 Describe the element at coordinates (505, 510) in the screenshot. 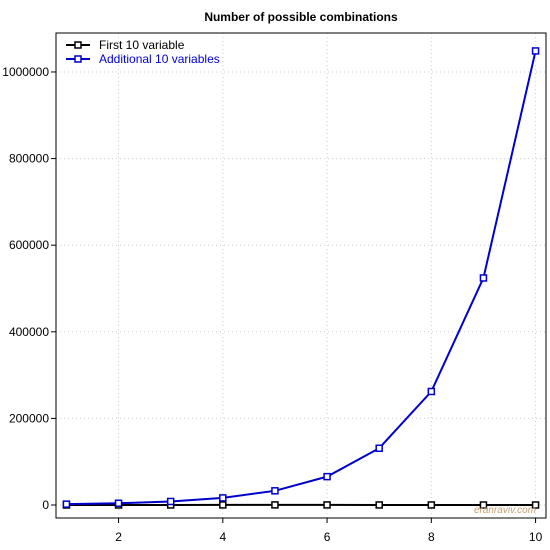

I see `watermark: eranraviv.com` at that location.